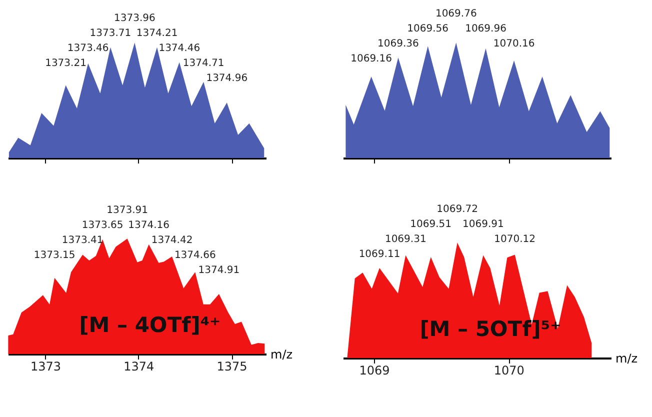 The image size is (652, 417). I want to click on annotation: 1373.46, so click(88, 48).